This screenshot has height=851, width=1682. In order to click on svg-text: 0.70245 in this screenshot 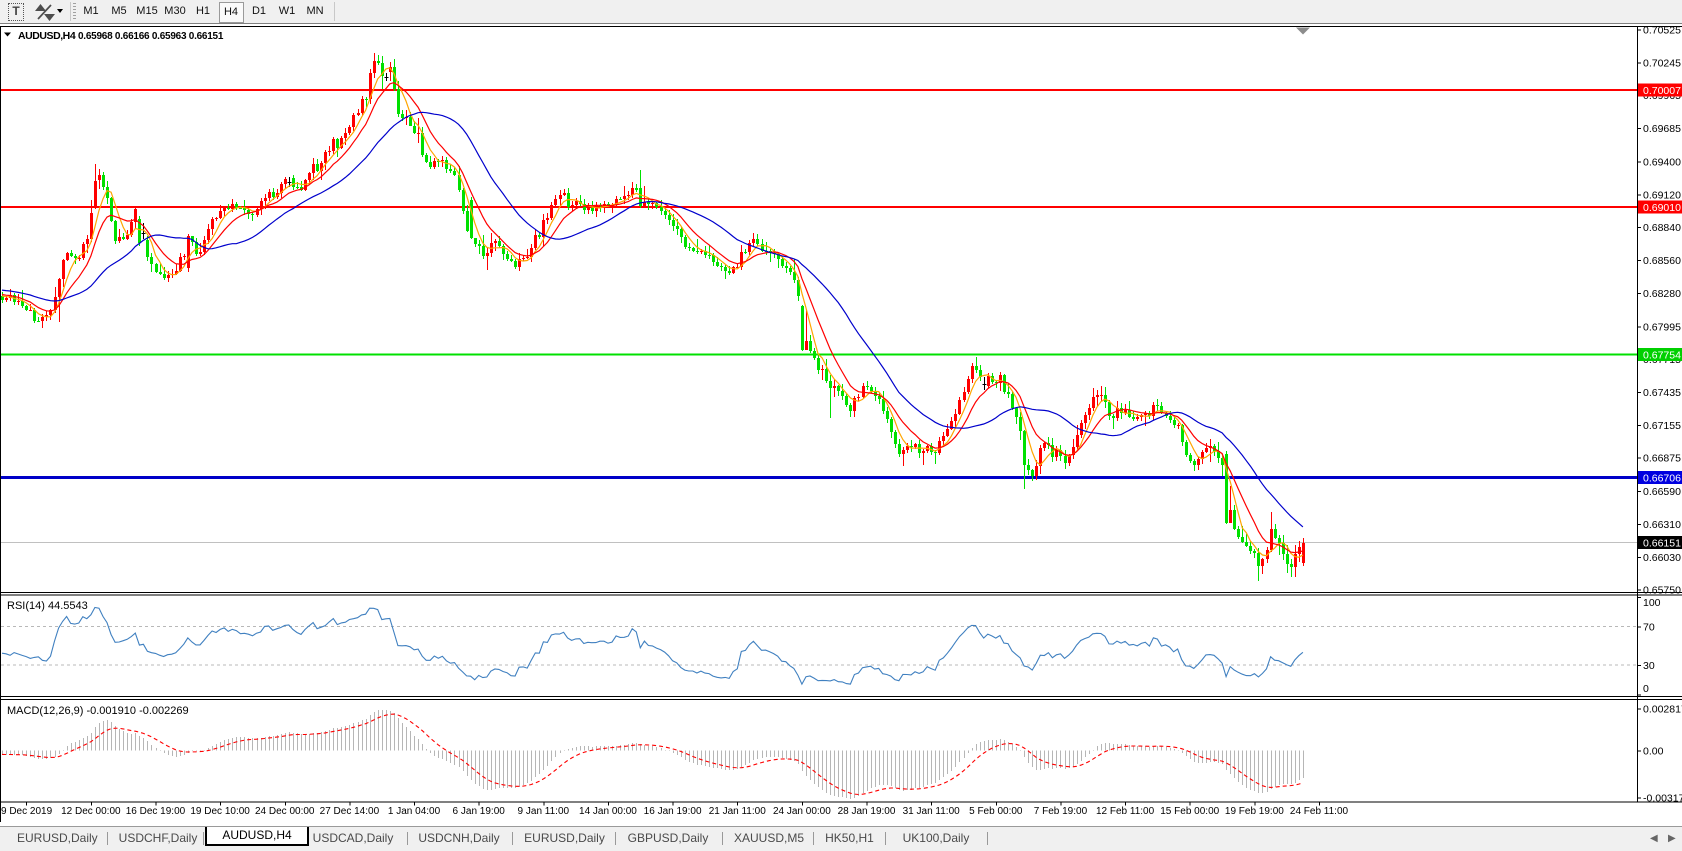, I will do `click(1662, 63)`.